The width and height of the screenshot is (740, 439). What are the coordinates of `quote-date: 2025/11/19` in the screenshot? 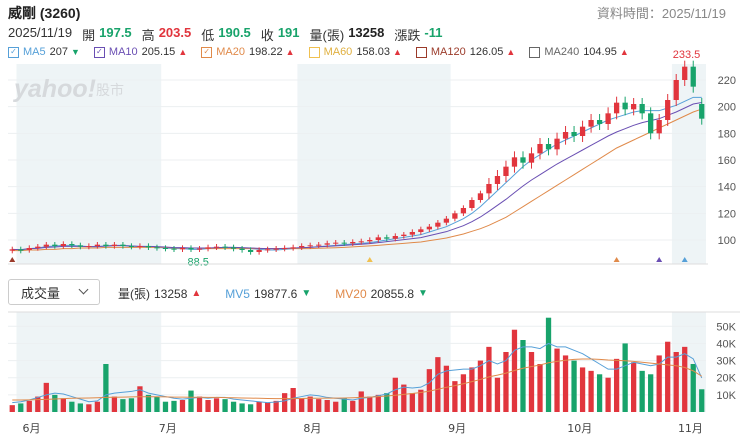 It's located at (40, 32).